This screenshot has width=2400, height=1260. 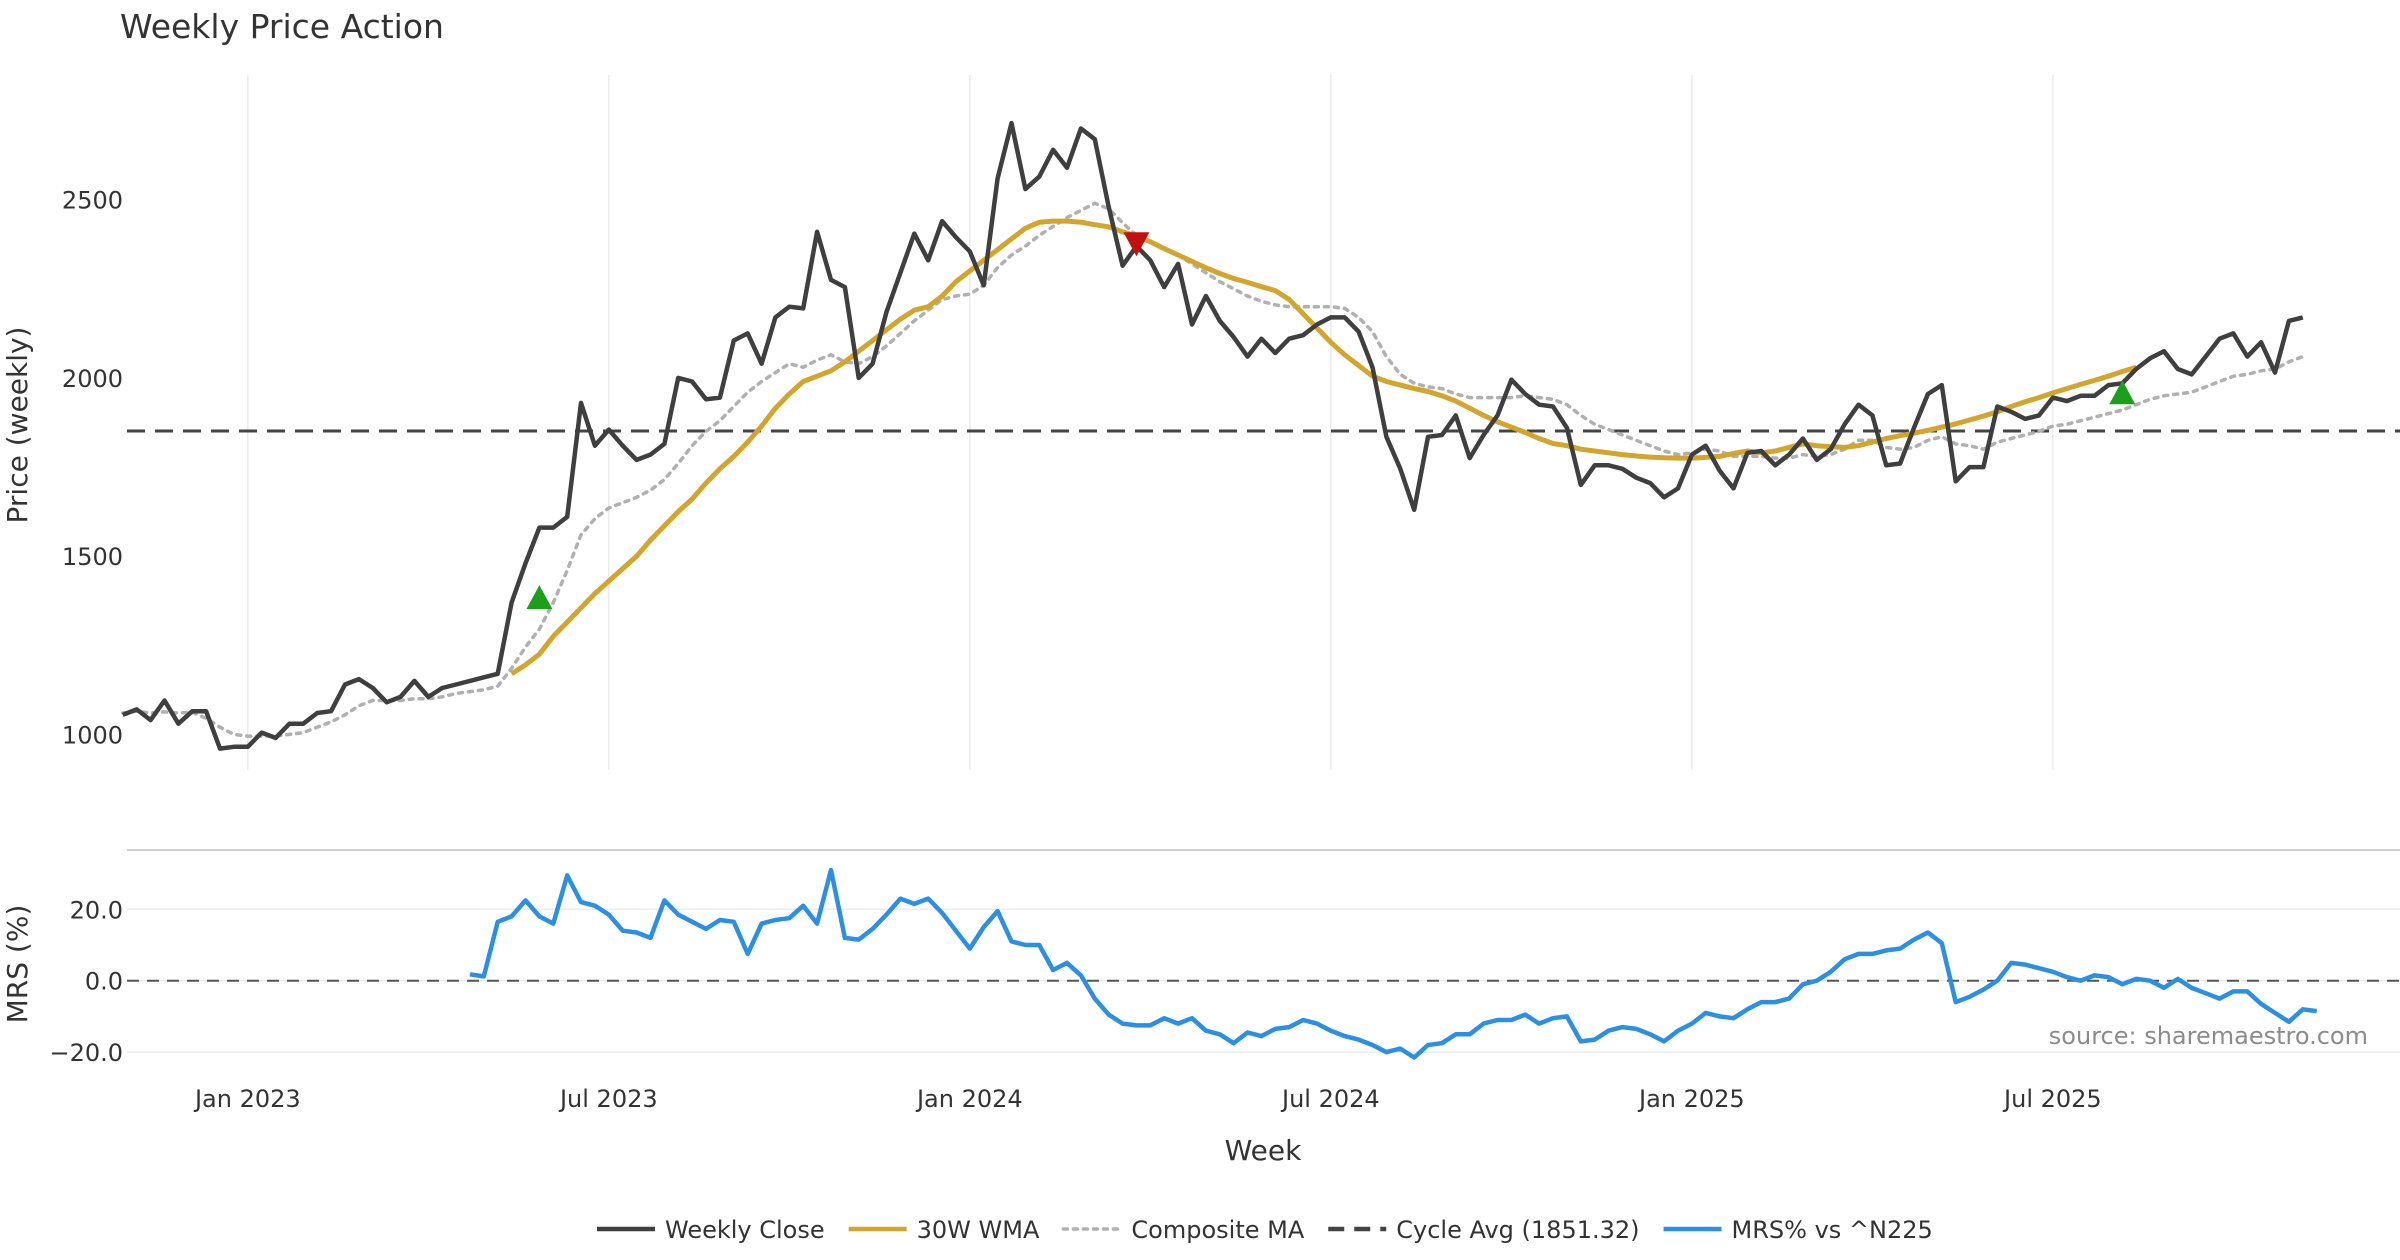 What do you see at coordinates (92, 201) in the screenshot?
I see `price-y-tick-label: 2500` at bounding box center [92, 201].